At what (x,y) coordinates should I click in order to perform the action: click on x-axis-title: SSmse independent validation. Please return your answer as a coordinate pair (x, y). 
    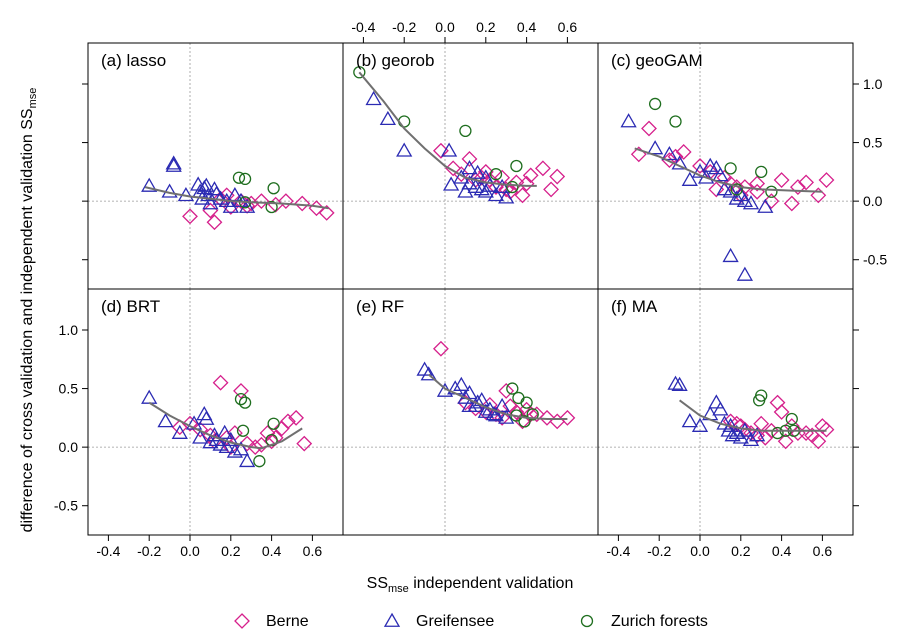
    Looking at the image, I should click on (470, 585).